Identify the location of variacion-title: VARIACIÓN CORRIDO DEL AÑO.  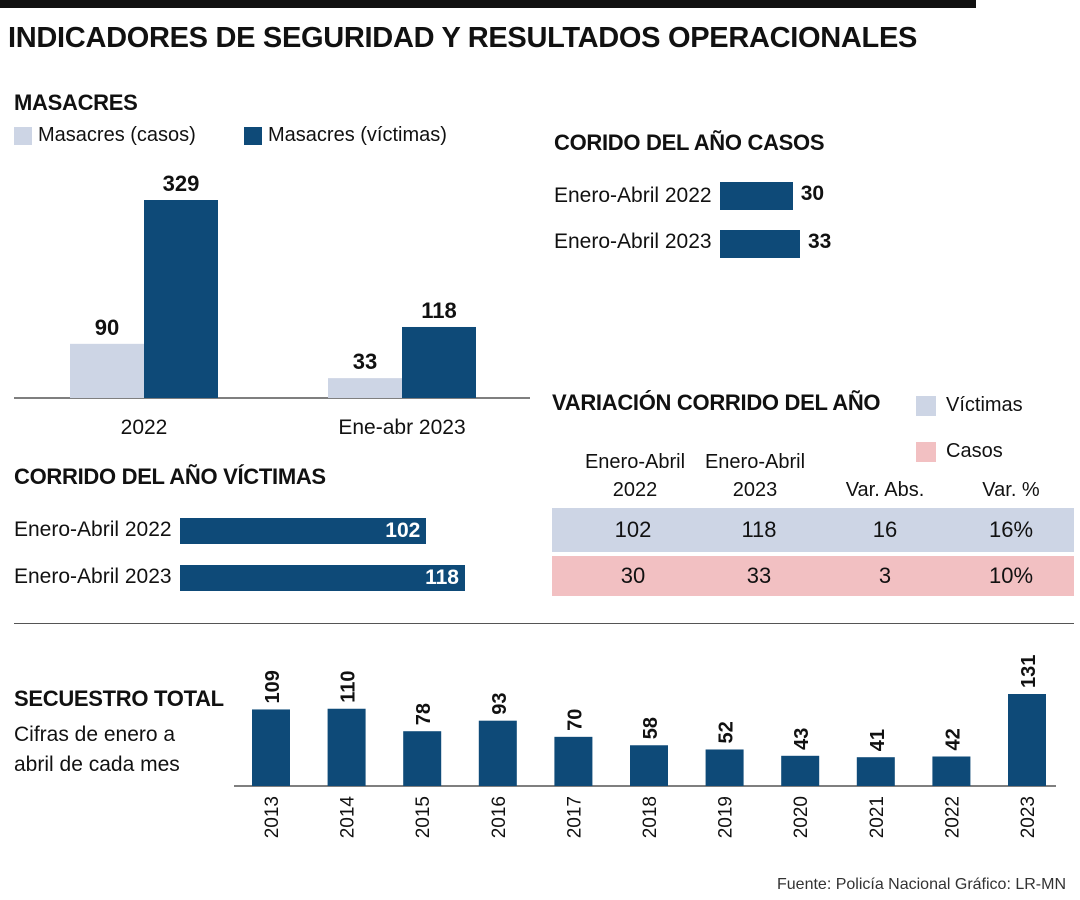
(716, 402).